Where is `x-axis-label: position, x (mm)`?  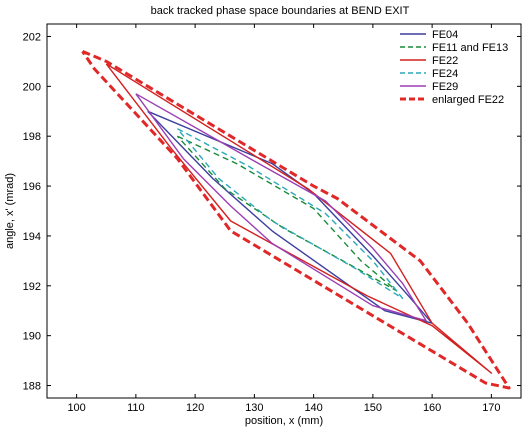 x-axis-label: position, x (mm) is located at coordinates (284, 421).